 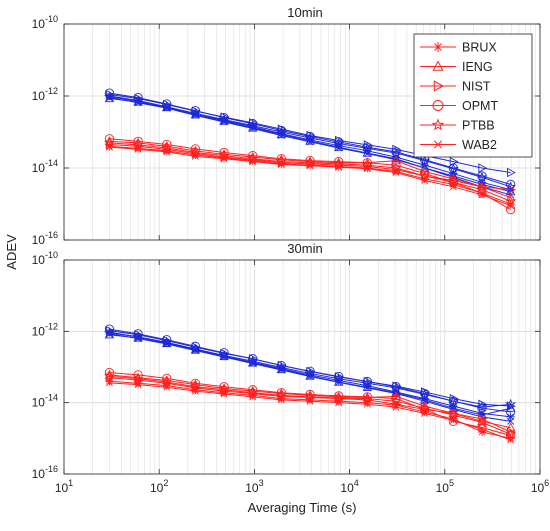 I want to click on legend-marker-x, so click(x=438, y=144).